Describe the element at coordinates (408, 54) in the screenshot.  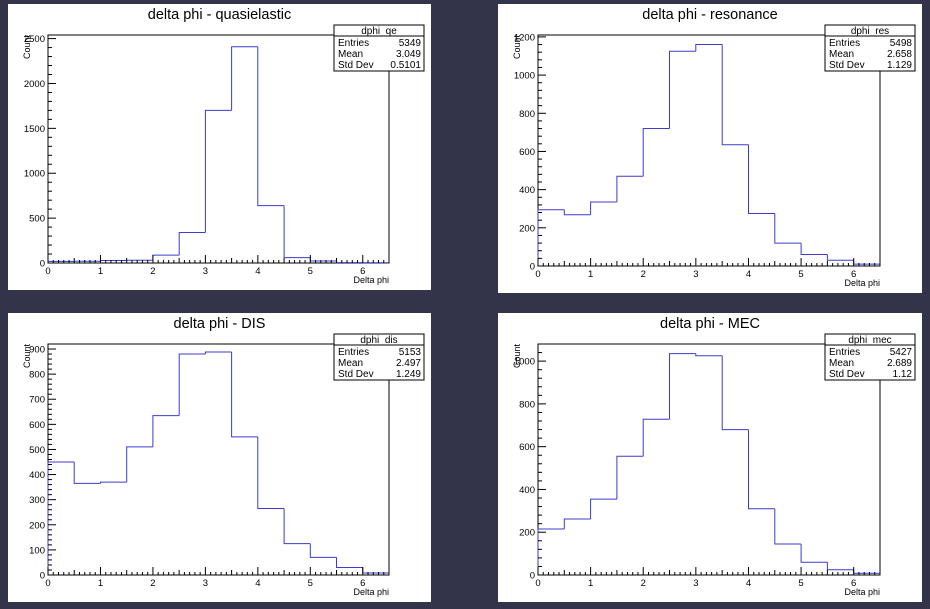
I see `stats-value: 3.049` at that location.